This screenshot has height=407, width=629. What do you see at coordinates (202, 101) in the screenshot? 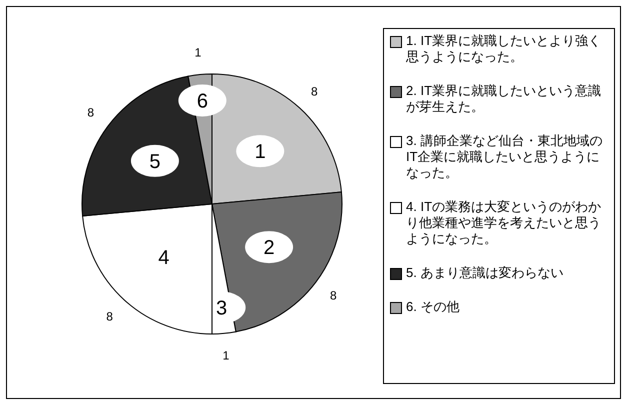
I see `text: 6` at bounding box center [202, 101].